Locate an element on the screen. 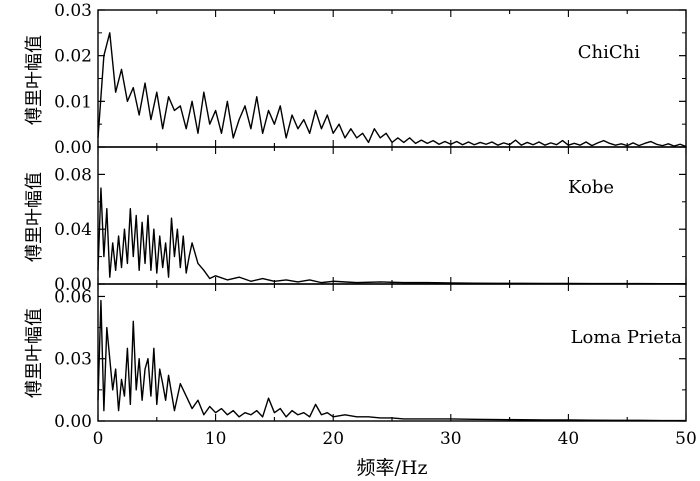 The height and width of the screenshot is (481, 700). x-axis: 频率/Hz 0 10 20 30 40 50 is located at coordinates (395, 454).